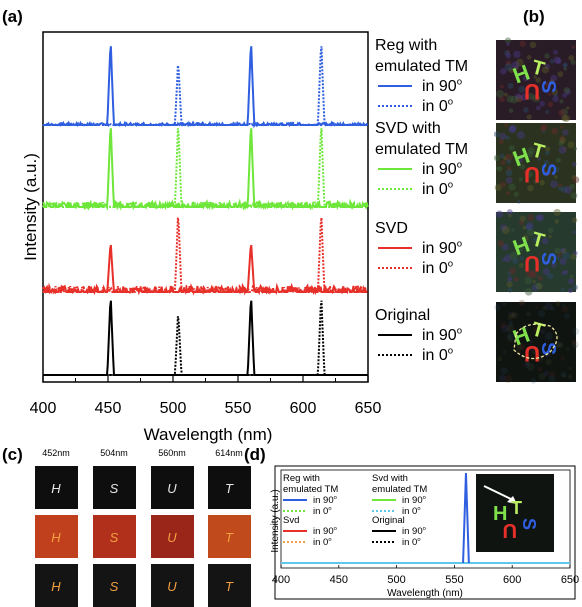 The image size is (582, 607). I want to click on panel-b-letter: S, so click(548, 86).